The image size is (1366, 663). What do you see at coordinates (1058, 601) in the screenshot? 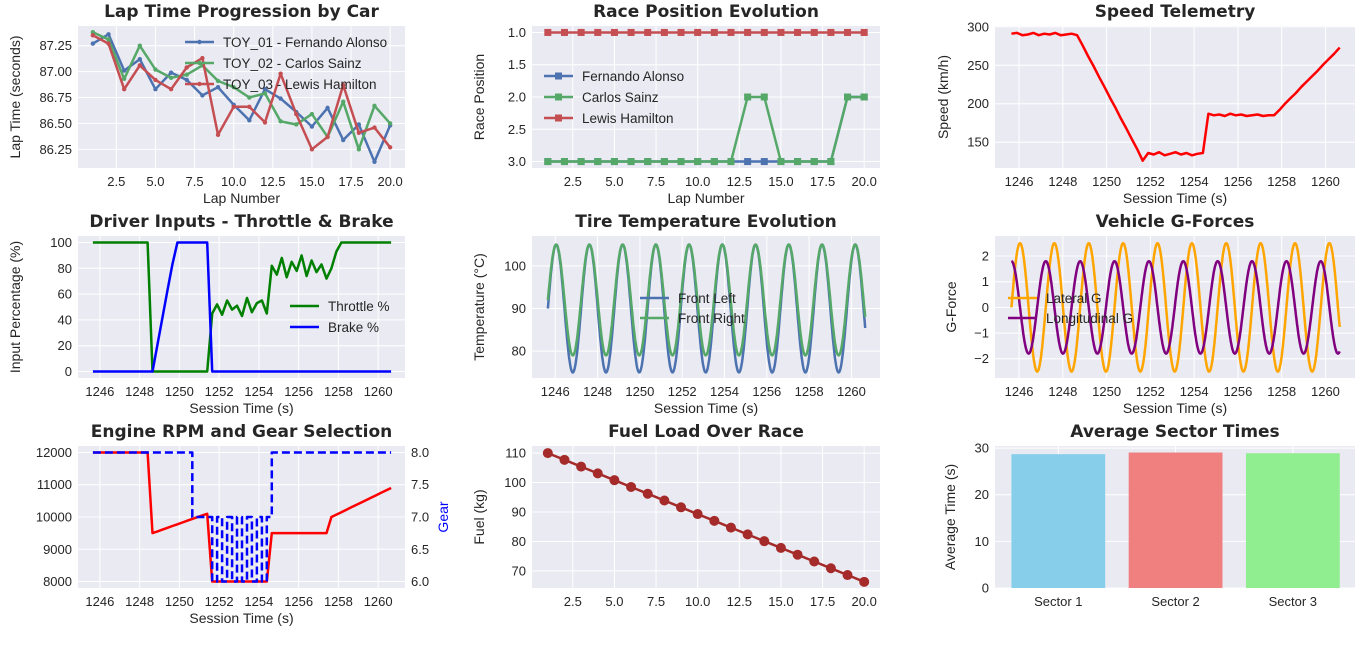
I see `x-tick-label: Sector 1` at bounding box center [1058, 601].